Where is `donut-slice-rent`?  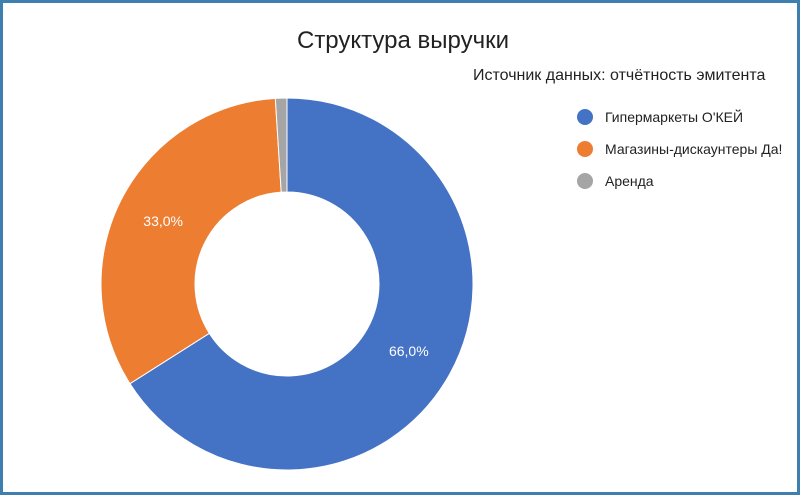
donut-slice-rent is located at coordinates (281, 145).